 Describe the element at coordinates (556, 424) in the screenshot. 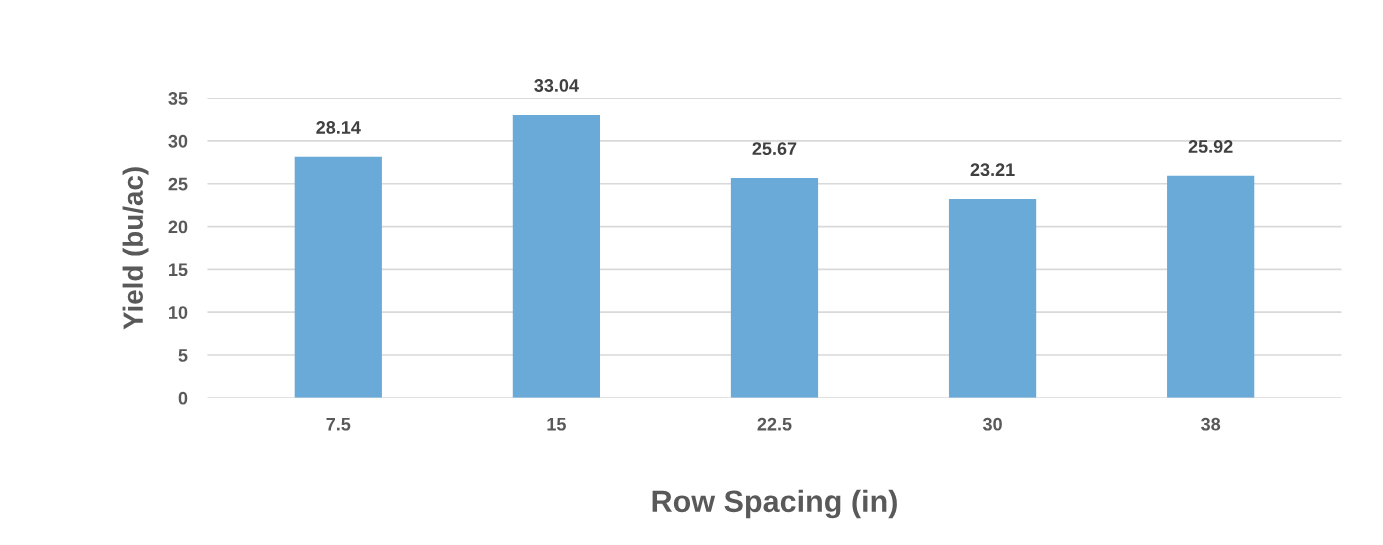

I see `x-tick-label: 15` at that location.